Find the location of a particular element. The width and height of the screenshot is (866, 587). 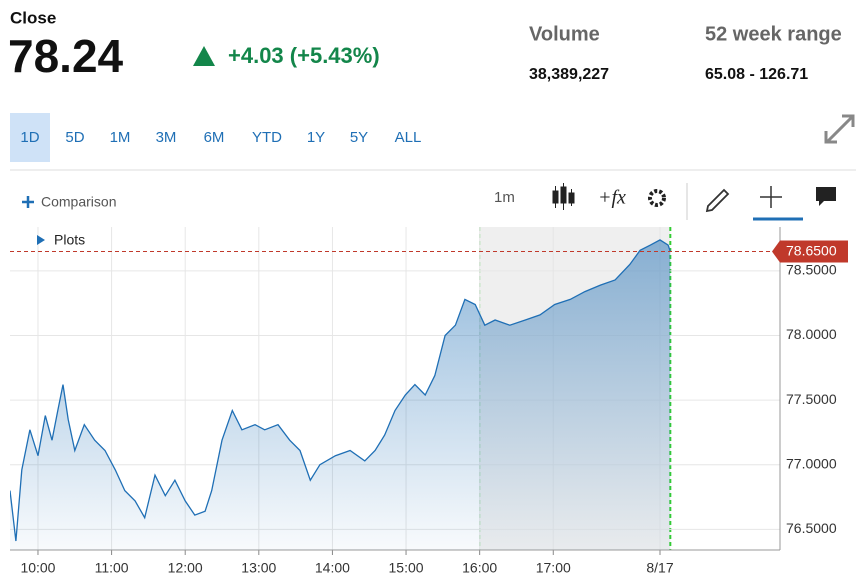

y-tick-label: 76.5000 is located at coordinates (811, 528).